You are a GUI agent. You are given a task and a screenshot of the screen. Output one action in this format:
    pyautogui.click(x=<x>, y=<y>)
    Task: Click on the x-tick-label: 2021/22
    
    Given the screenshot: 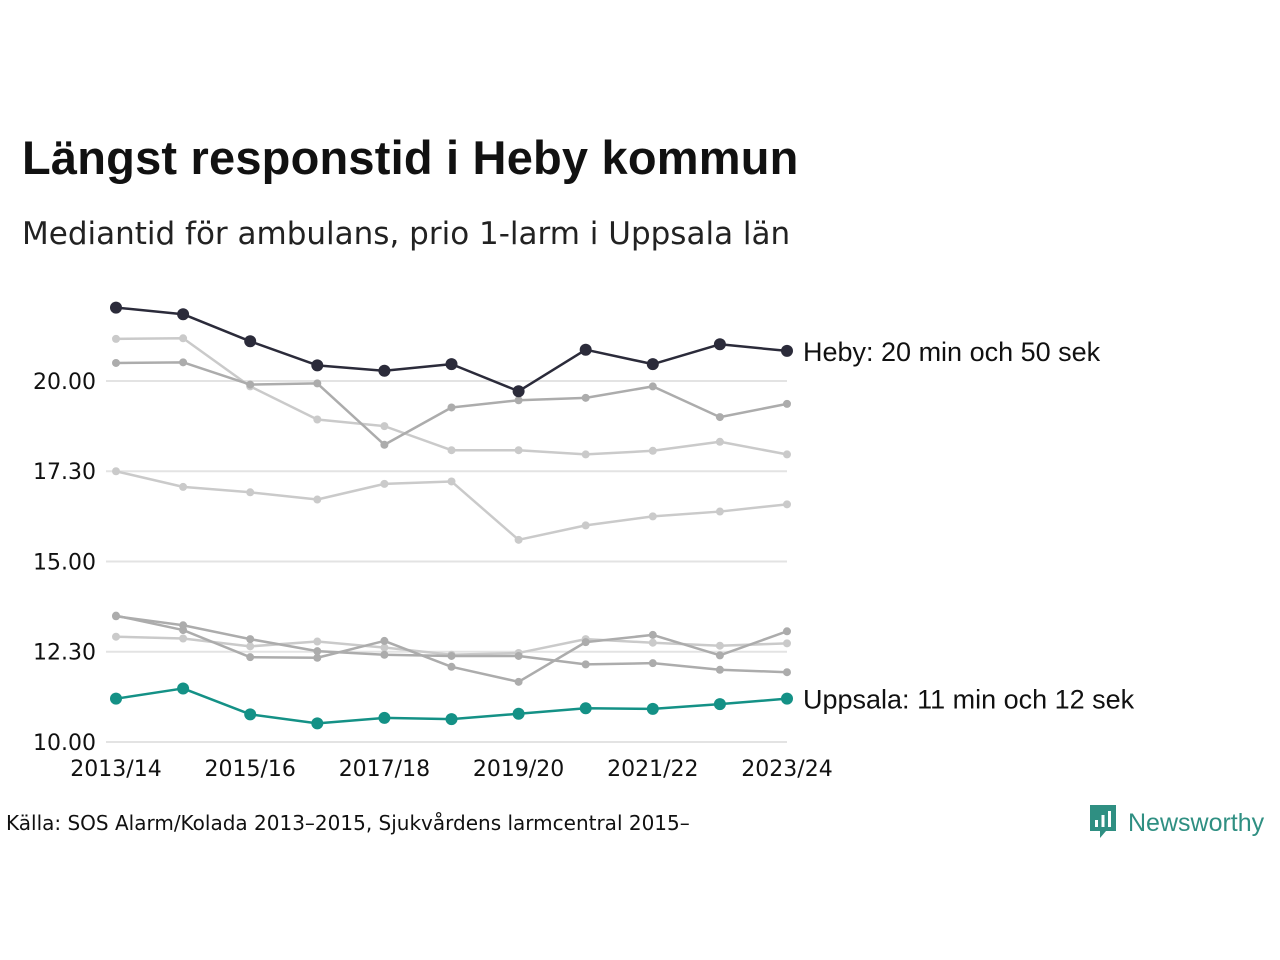 What is the action you would take?
    pyautogui.click(x=652, y=769)
    